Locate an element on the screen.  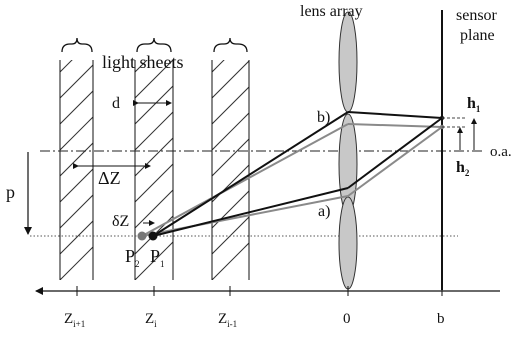
p1-label: P1 is located at coordinates (157, 257).